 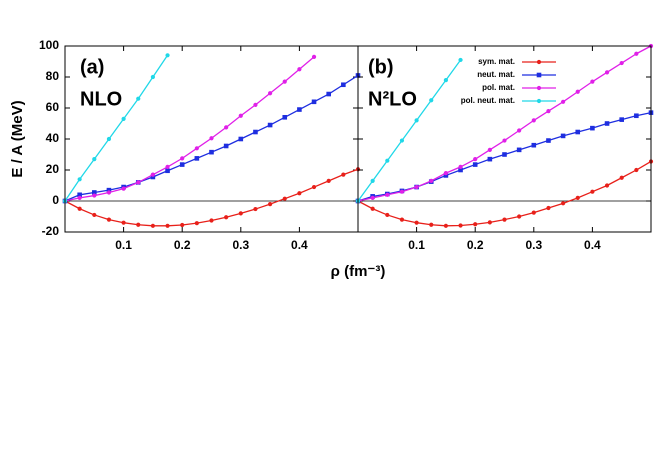 I want to click on y-tick-label: 60, so click(x=53, y=107).